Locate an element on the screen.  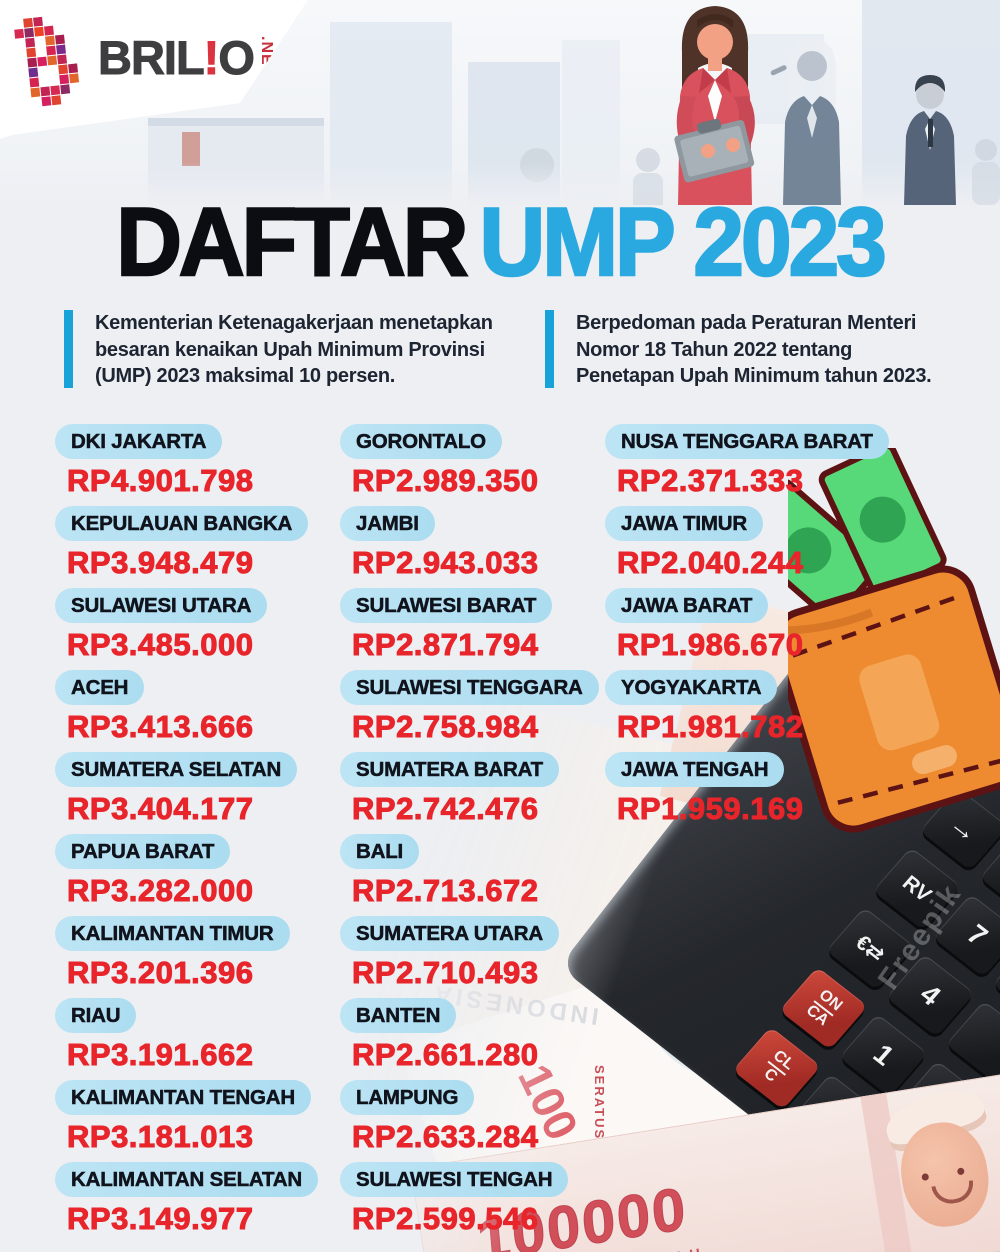
intro-line: Nomor 18 Tahun 2022 tentang is located at coordinates (714, 349).